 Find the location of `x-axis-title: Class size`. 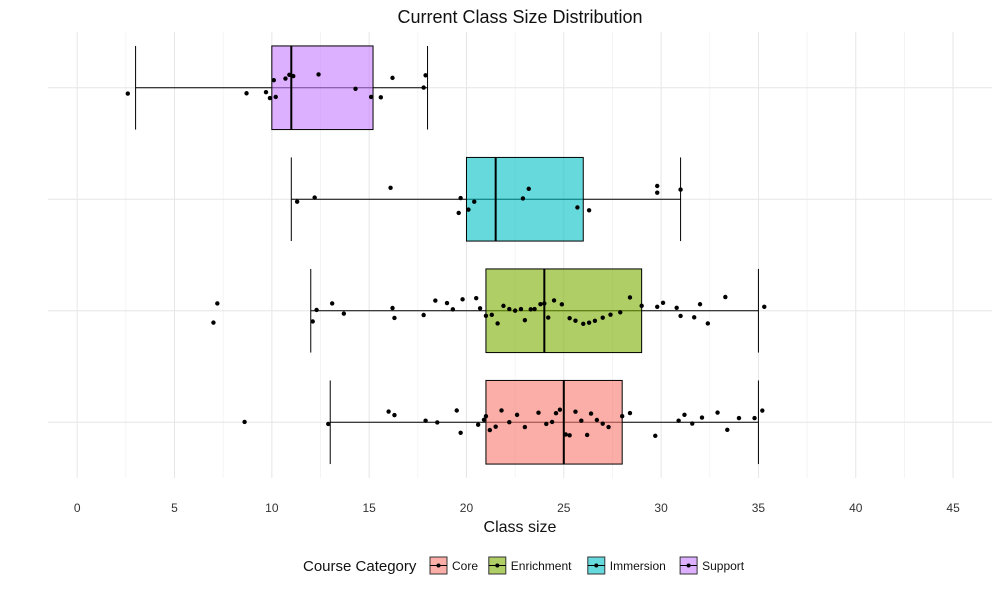

x-axis-title: Class size is located at coordinates (520, 527).